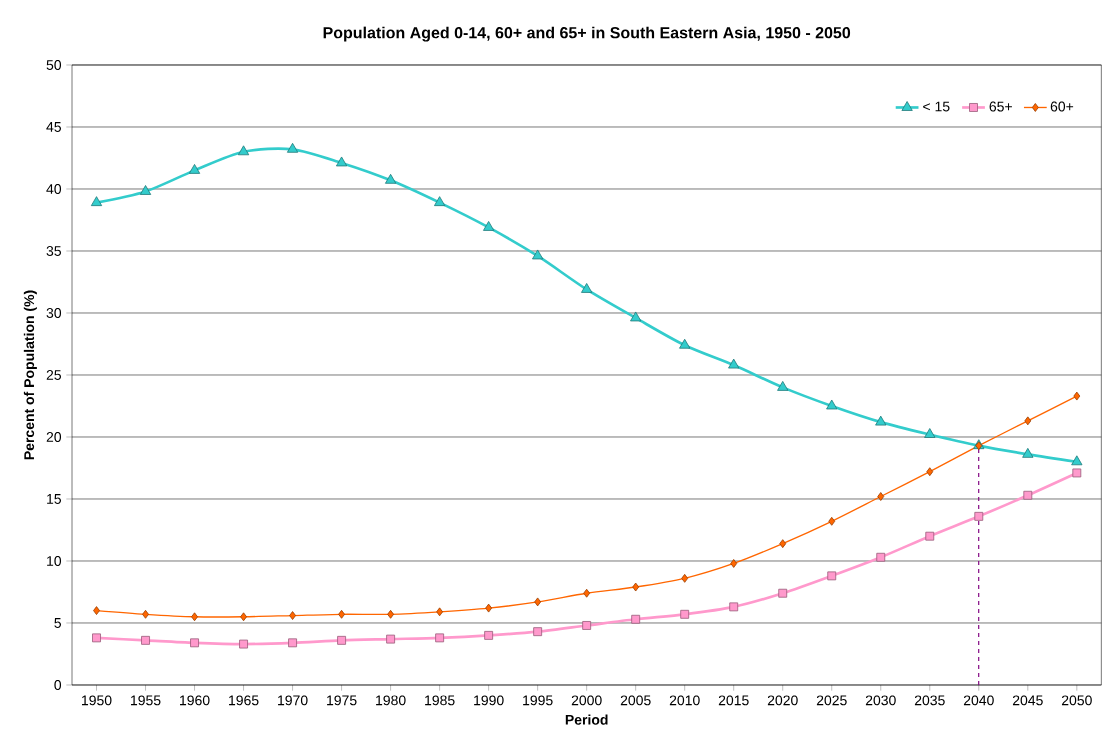 The height and width of the screenshot is (745, 1104). I want to click on y-tick-label: 30, so click(54, 313).